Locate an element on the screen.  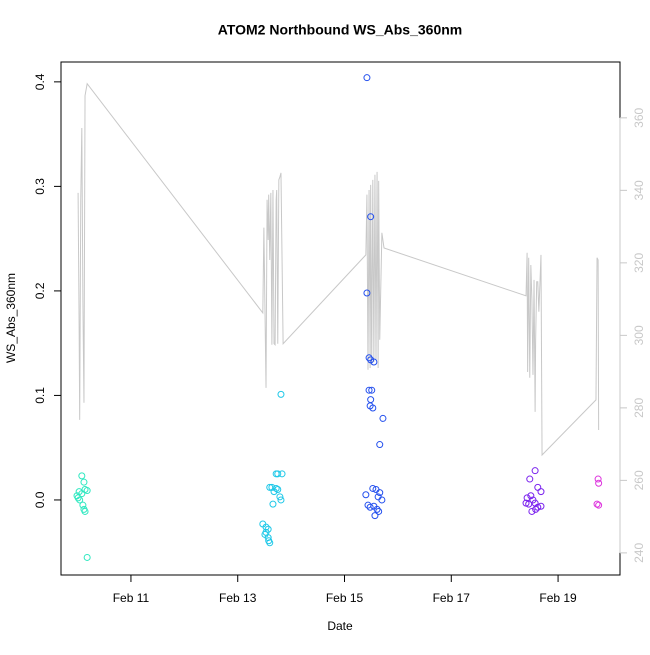
y2-tick-label: 320 is located at coordinates (639, 263).